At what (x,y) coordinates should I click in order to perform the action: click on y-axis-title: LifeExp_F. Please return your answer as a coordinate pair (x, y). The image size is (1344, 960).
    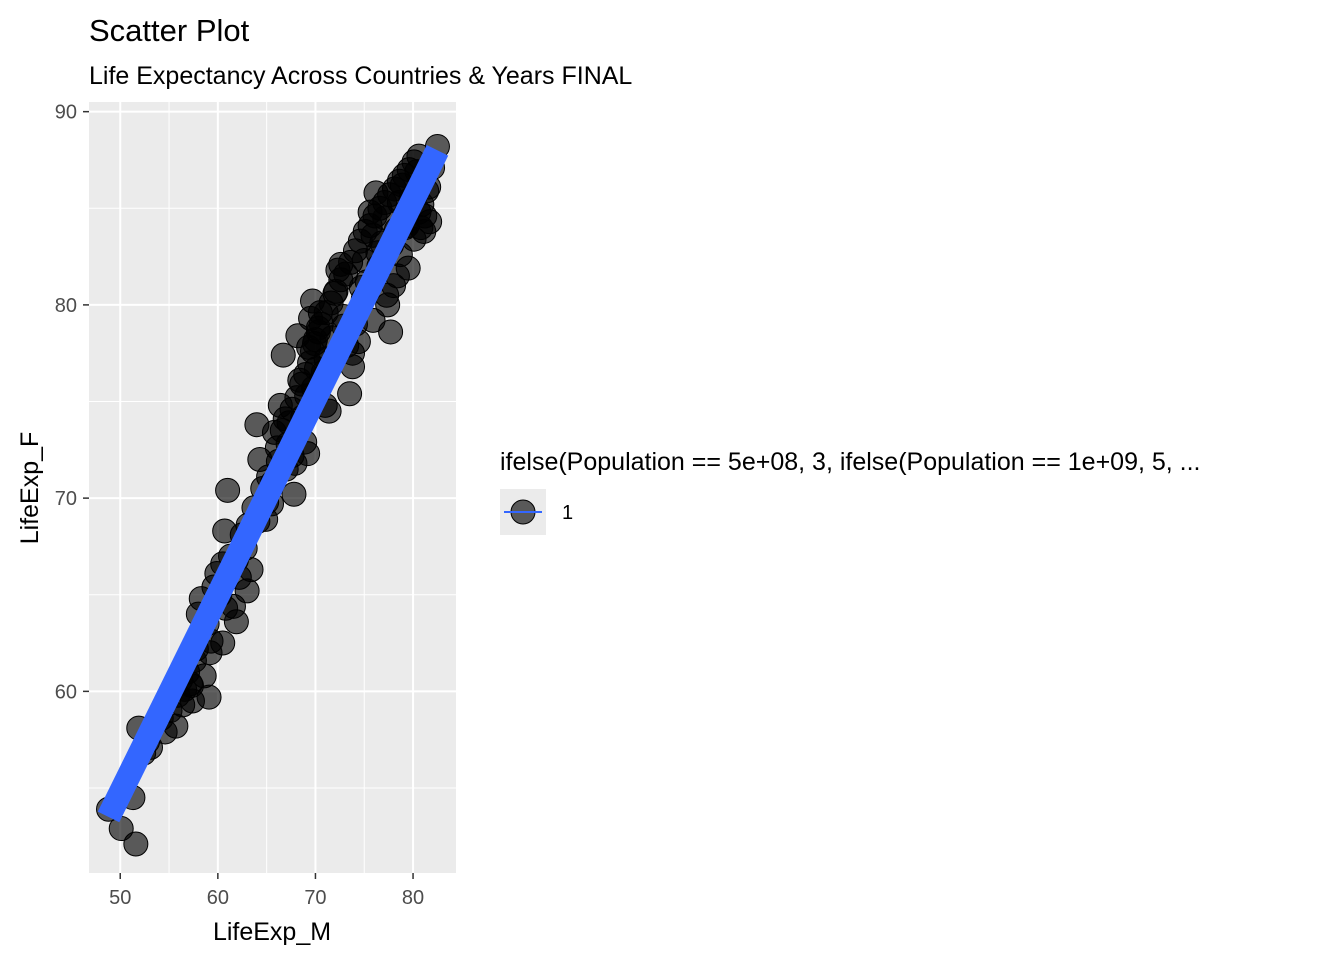
    Looking at the image, I should click on (30, 488).